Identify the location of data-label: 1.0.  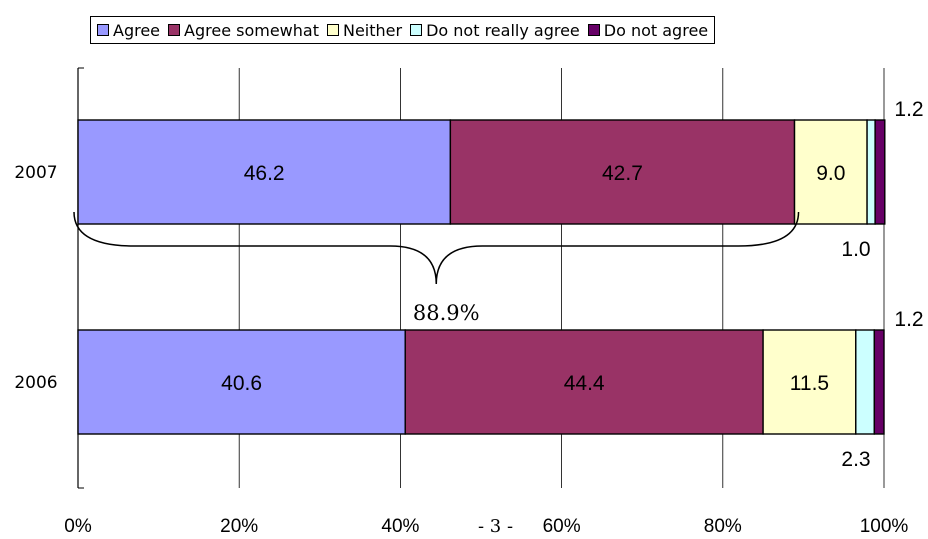
(855, 249).